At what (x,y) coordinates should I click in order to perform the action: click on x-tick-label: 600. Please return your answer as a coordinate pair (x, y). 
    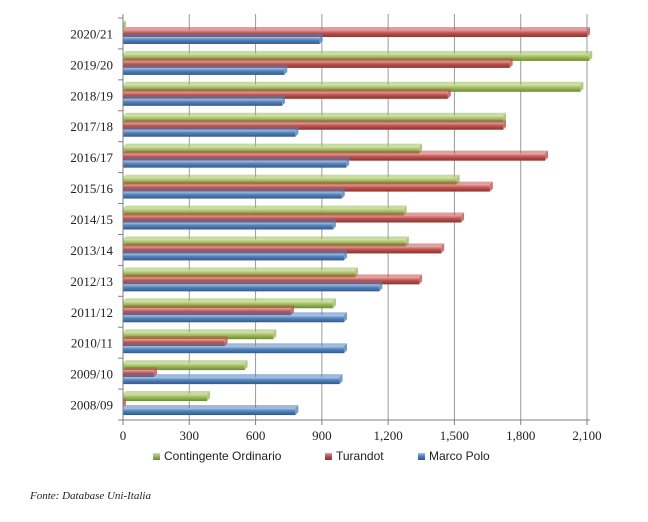
    Looking at the image, I should click on (256, 435).